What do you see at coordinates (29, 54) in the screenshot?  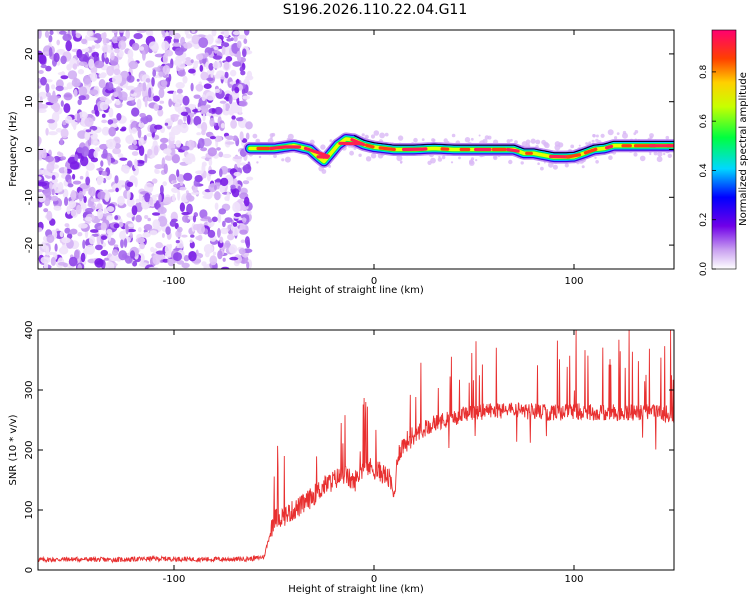 I see `spectrogram-y-tick-label: 20` at bounding box center [29, 54].